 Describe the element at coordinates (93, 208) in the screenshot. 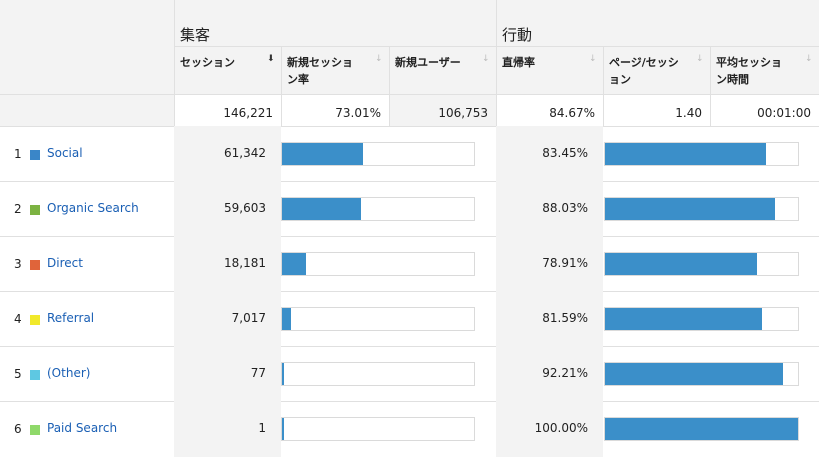

I see `channel-link: Organic Search` at that location.